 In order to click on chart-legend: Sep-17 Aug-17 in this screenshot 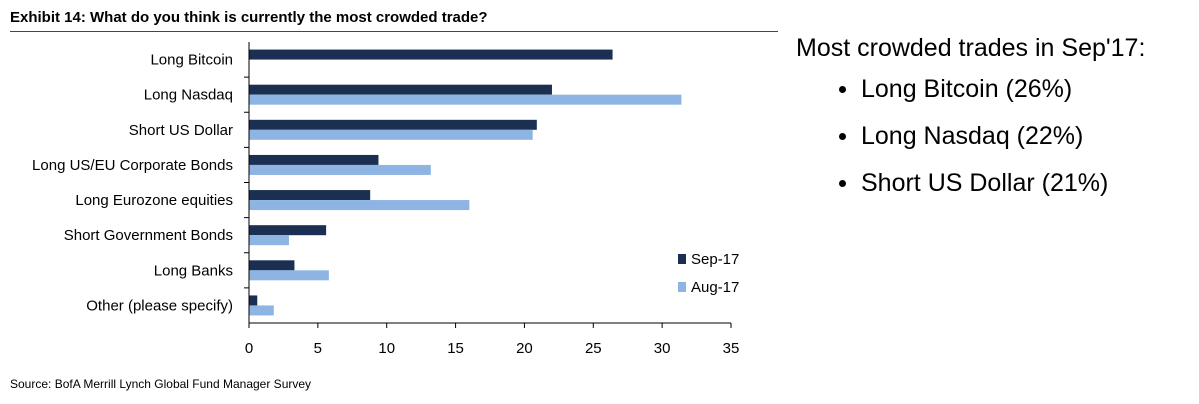, I will do `click(708, 273)`.